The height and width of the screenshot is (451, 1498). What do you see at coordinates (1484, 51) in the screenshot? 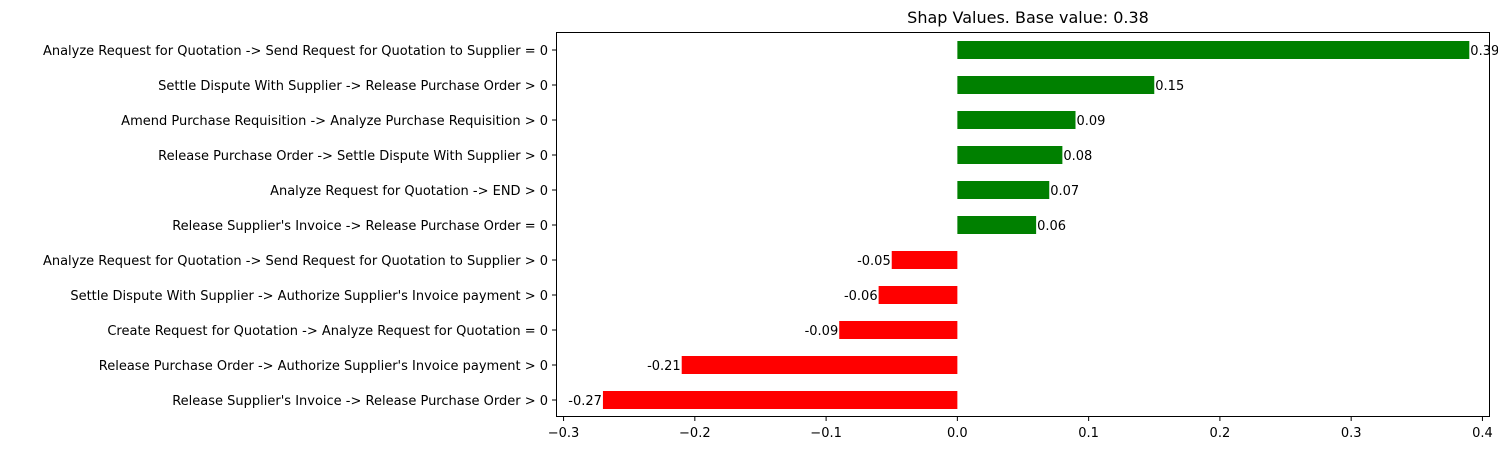
I see `bar-value-label: 0.39` at bounding box center [1484, 51].